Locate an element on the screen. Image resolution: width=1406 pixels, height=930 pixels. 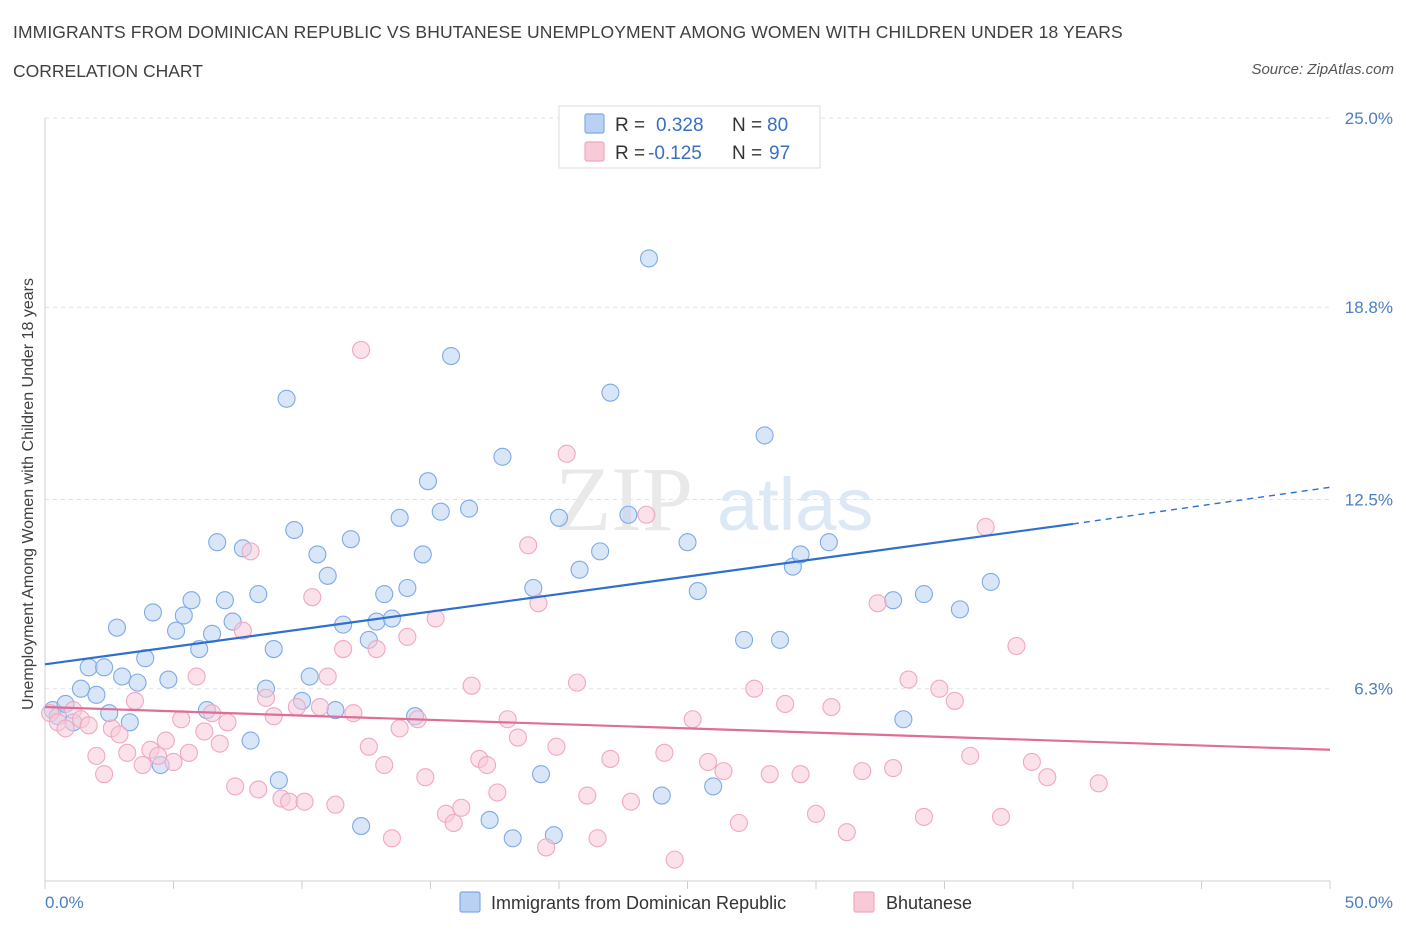
legend-swatch-bhutanese is located at coordinates (594, 151).